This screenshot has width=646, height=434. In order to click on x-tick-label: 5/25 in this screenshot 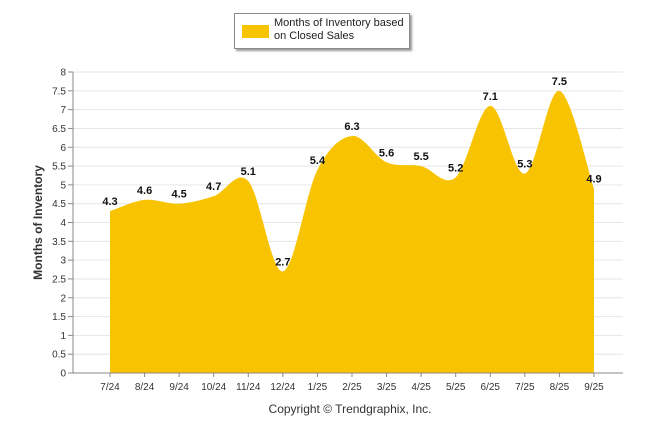, I will do `click(456, 387)`.